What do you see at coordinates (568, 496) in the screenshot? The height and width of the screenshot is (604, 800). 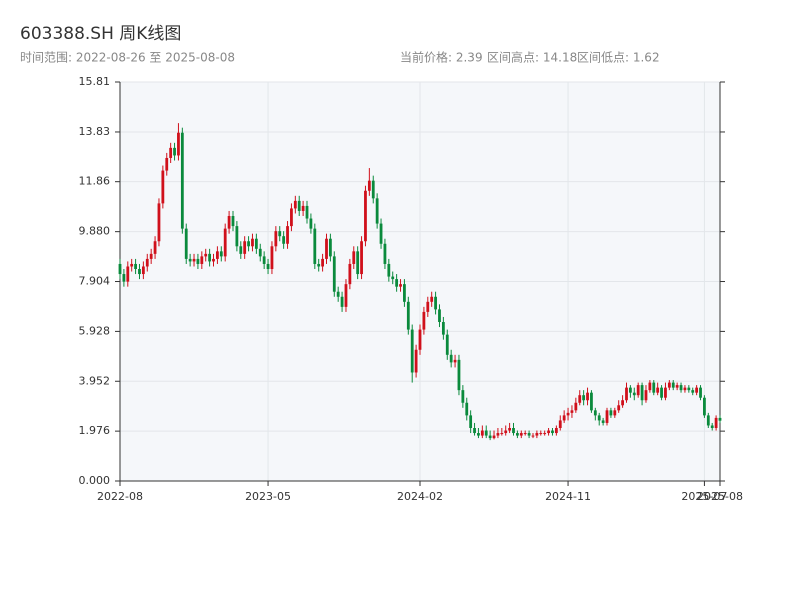 I see `x-tick-label: 2024-11` at bounding box center [568, 496].